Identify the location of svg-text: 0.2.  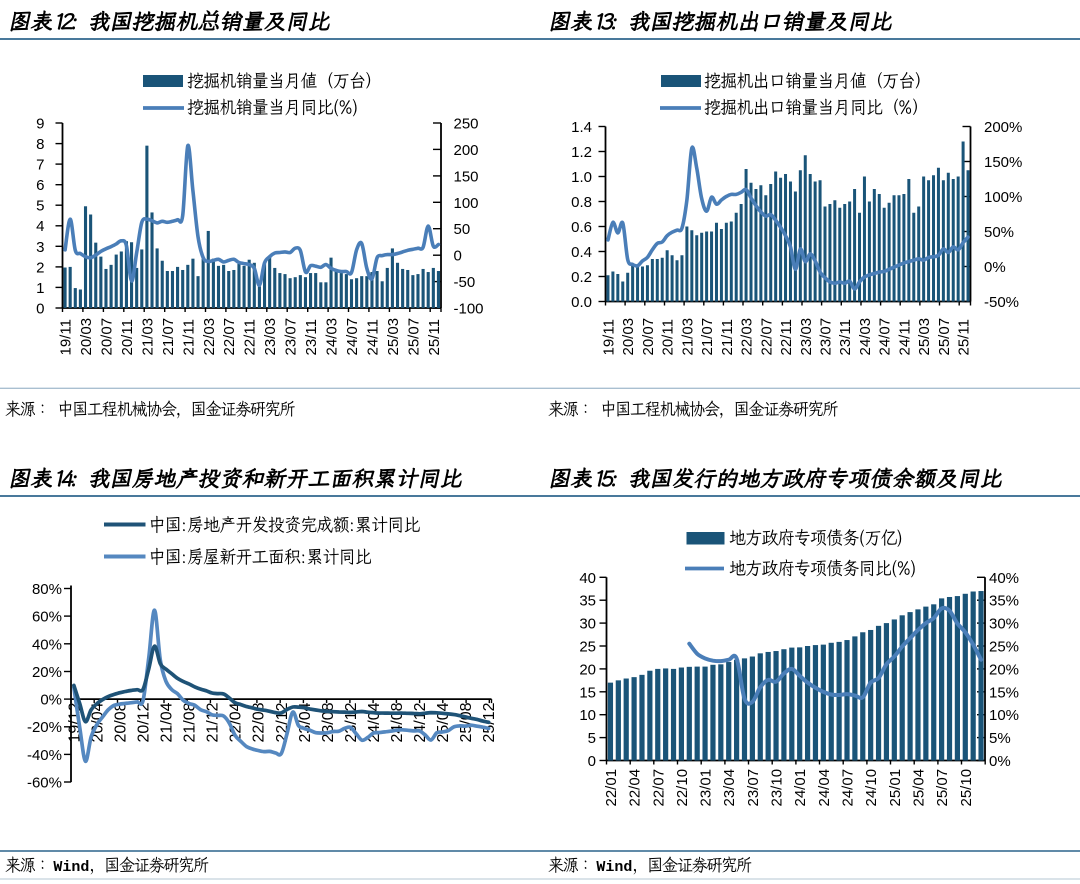
(581, 277).